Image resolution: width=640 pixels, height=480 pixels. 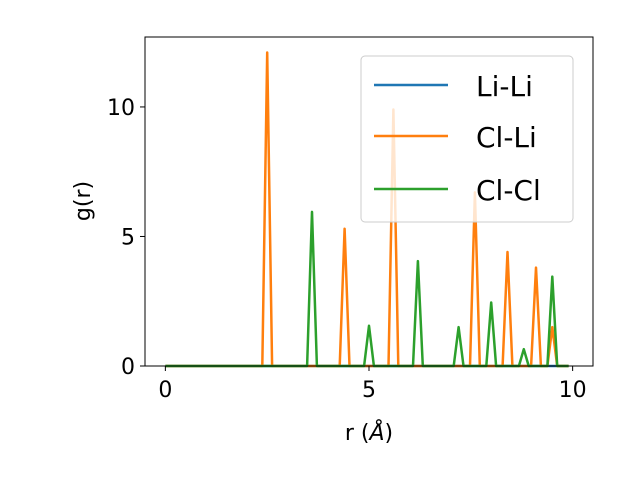 What do you see at coordinates (504, 86) in the screenshot?
I see `legend-label-li-li: Li-Li` at bounding box center [504, 86].